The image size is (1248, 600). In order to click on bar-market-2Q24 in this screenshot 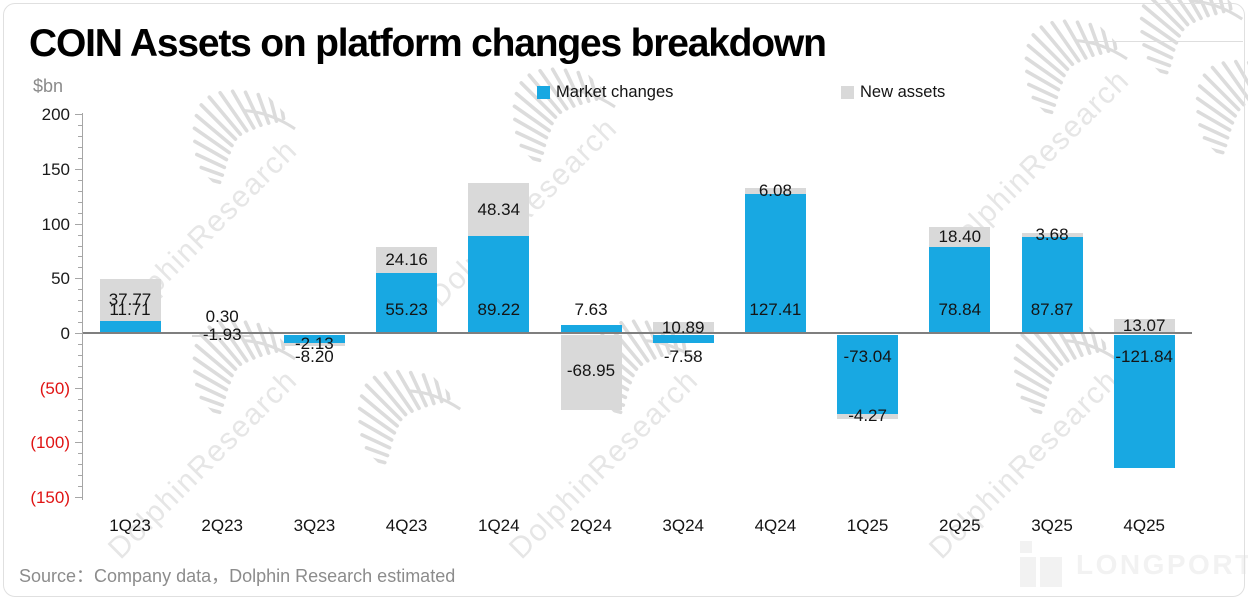, I will do `click(591, 329)`.